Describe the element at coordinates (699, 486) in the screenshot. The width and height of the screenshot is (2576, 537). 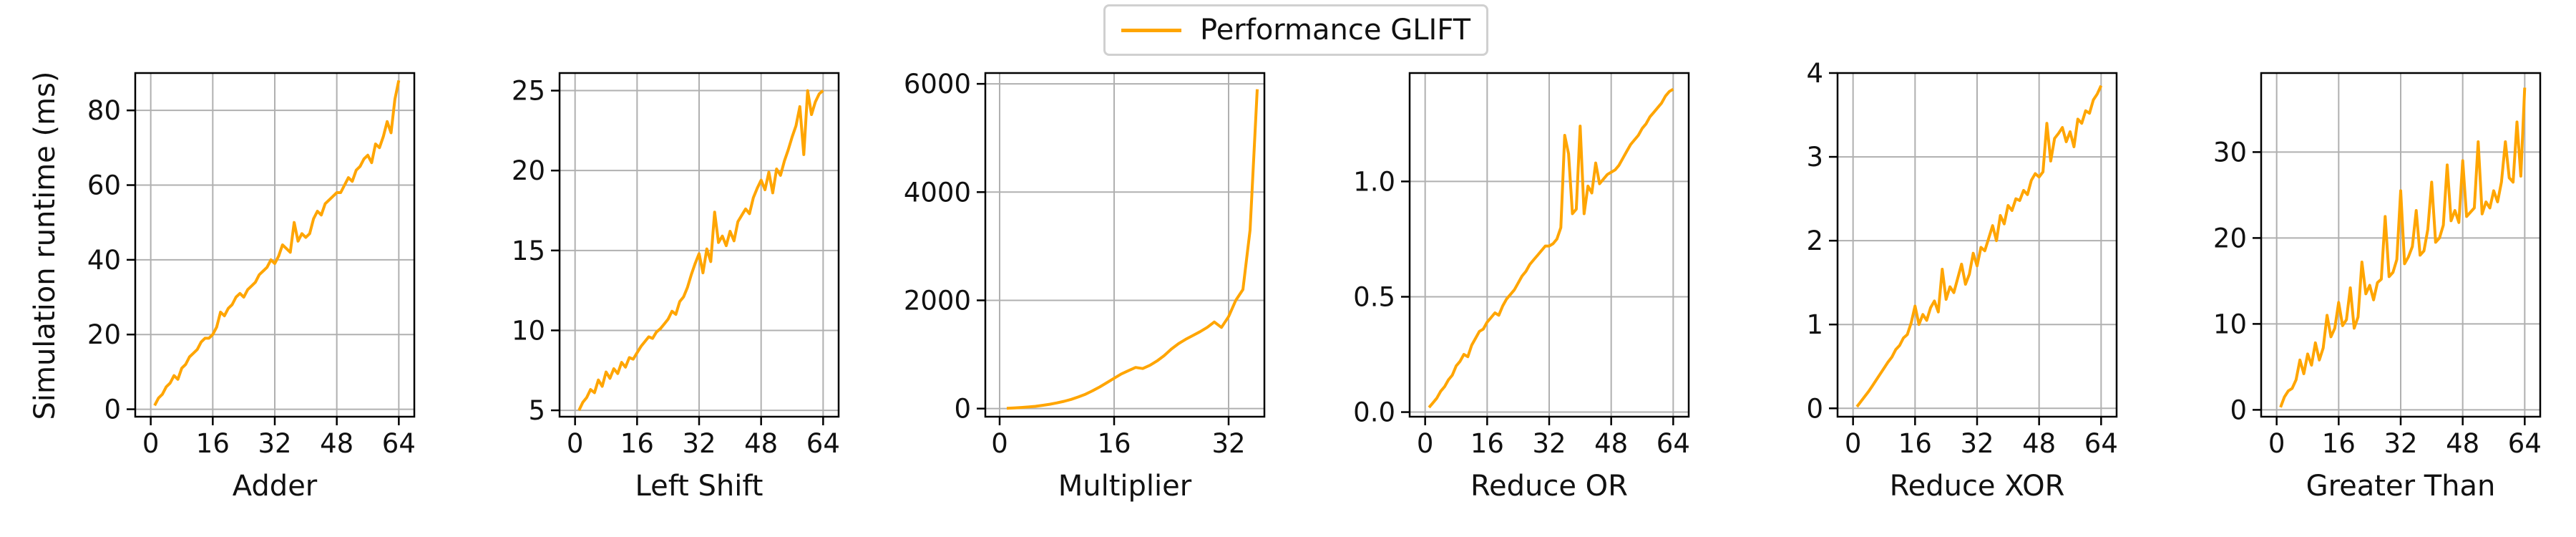
I see `x-axis-label: Left Shift` at that location.